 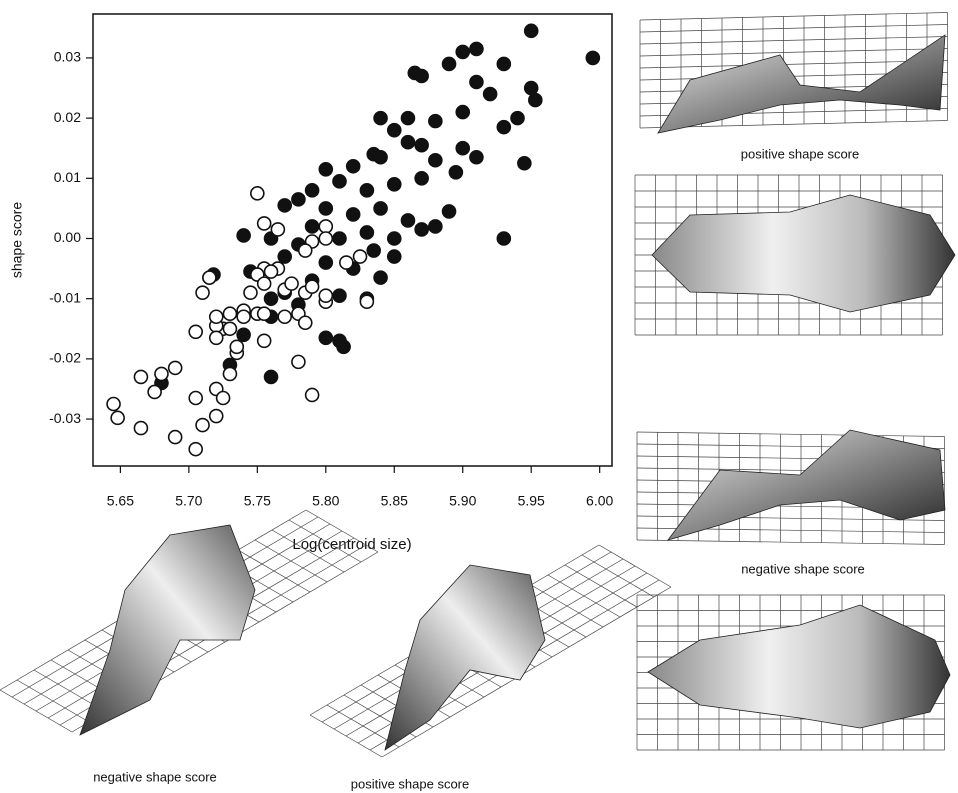 What do you see at coordinates (67, 177) in the screenshot?
I see `y-tick-label: 0.01` at bounding box center [67, 177].